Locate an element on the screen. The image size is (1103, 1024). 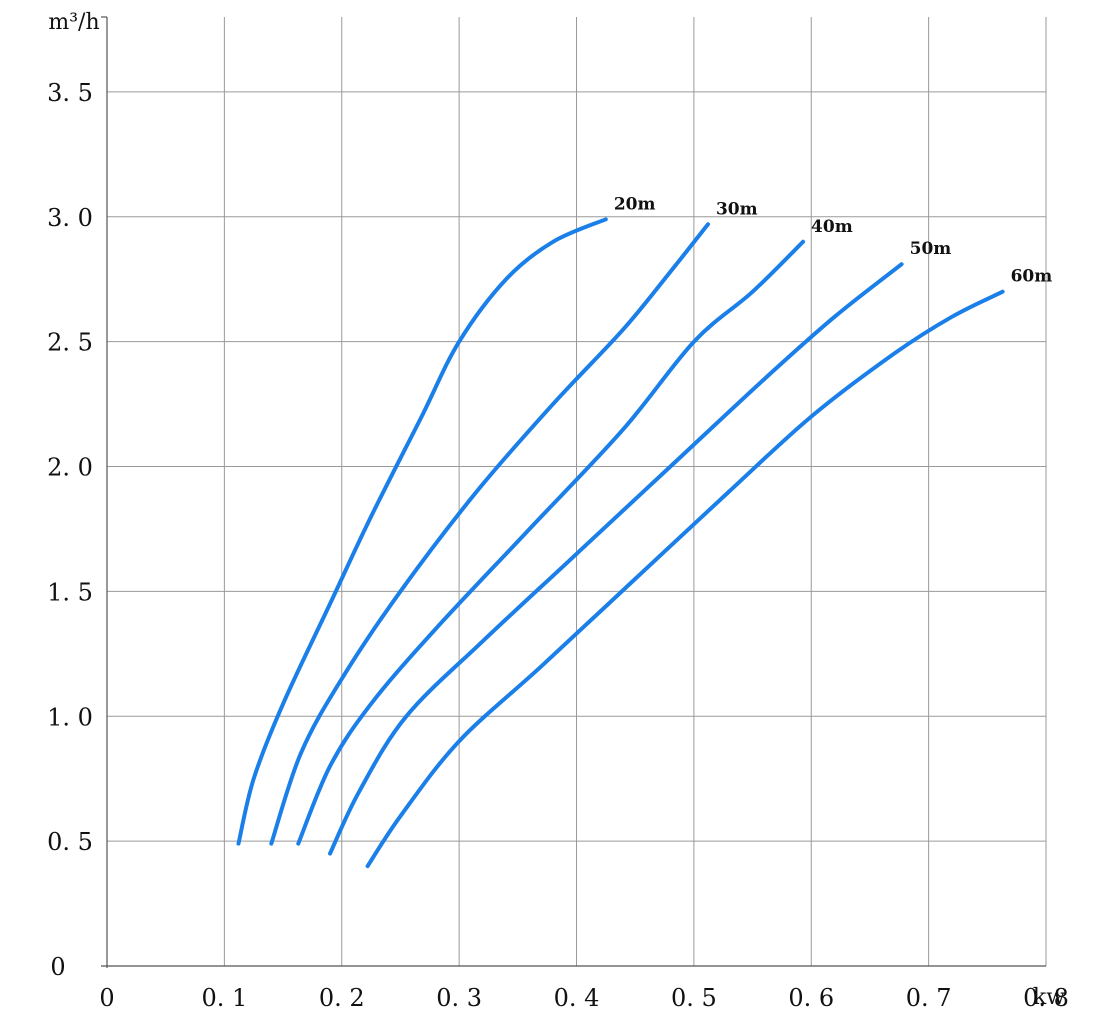
series-label-30m: 30m is located at coordinates (737, 209).